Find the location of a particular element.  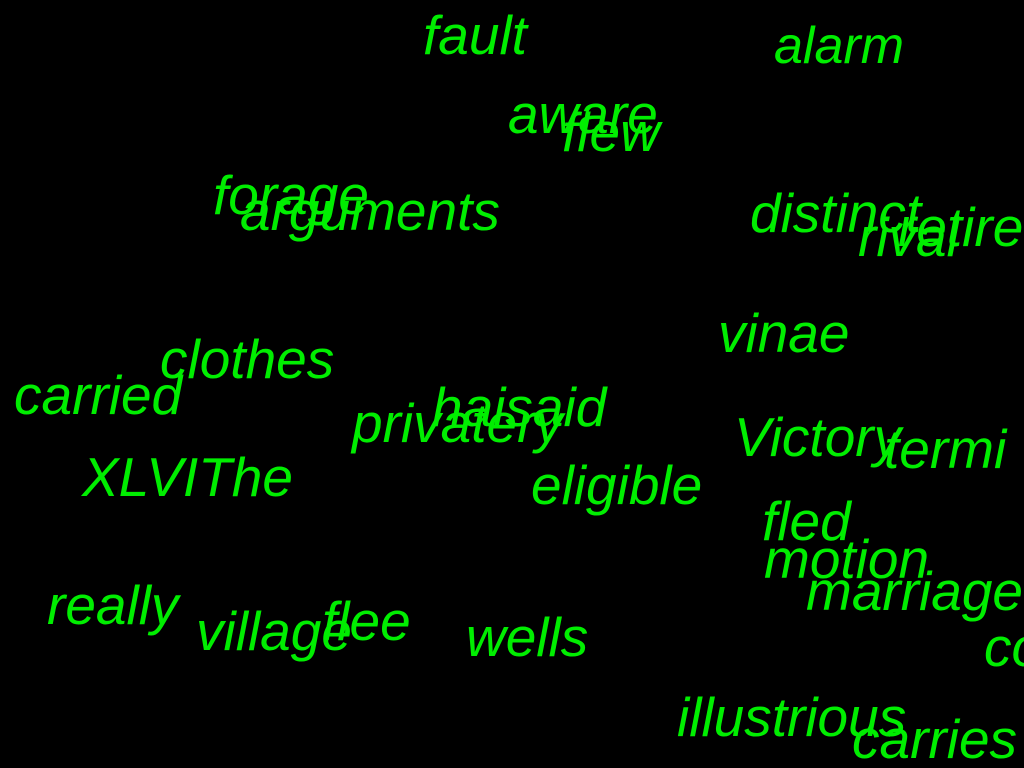

word-flee: flee is located at coordinates (366, 621).